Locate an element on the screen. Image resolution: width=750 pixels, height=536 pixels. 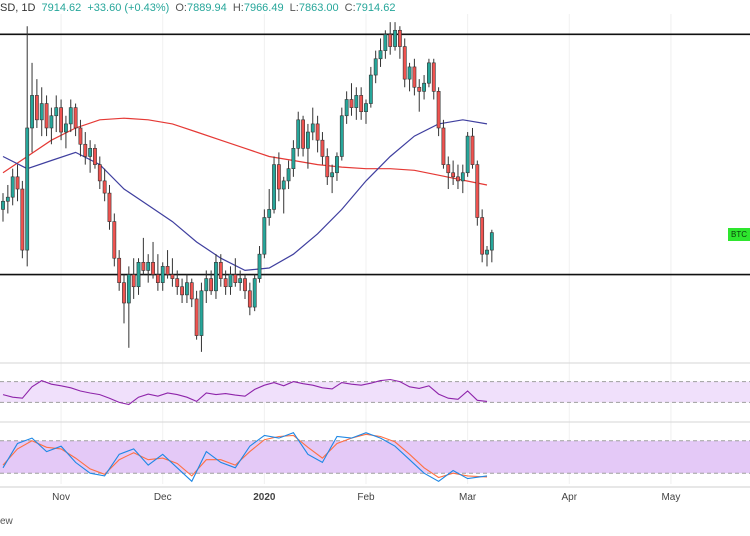
close-label: C: is located at coordinates (350, 8).